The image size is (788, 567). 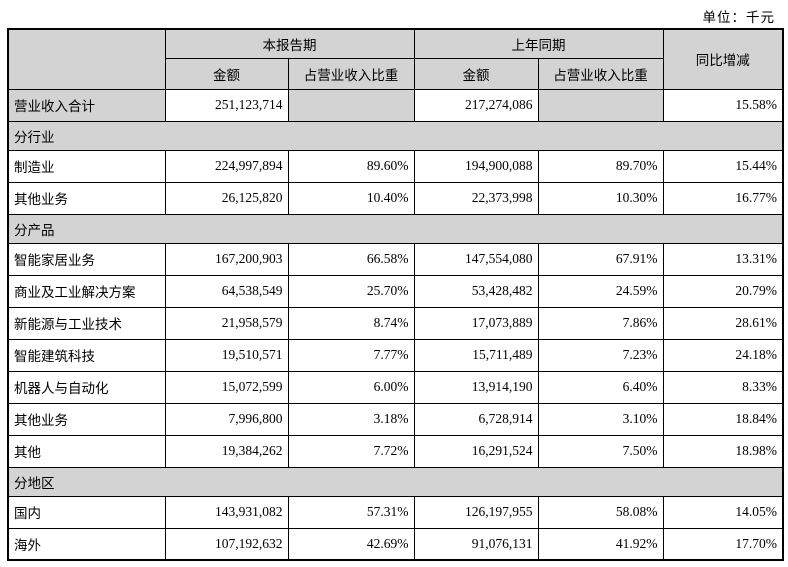 What do you see at coordinates (723, 387) in the screenshot?
I see `yoy-cell: 8.33%` at bounding box center [723, 387].